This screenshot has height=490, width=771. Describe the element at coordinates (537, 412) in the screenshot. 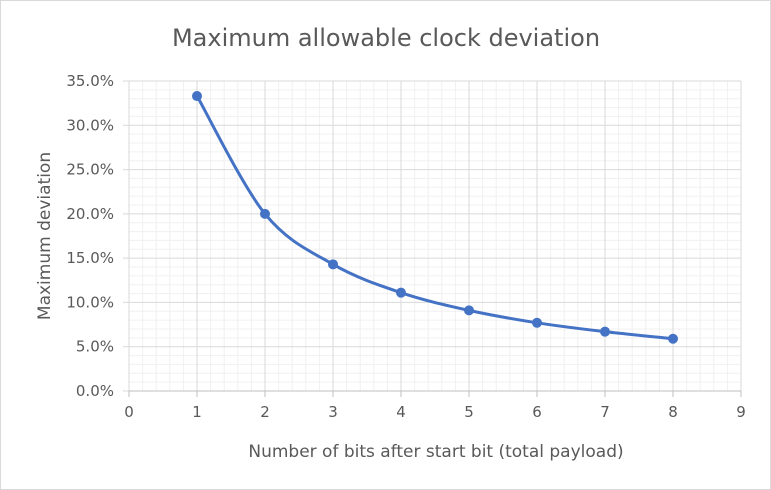

I see `x-tick-label: 6` at that location.